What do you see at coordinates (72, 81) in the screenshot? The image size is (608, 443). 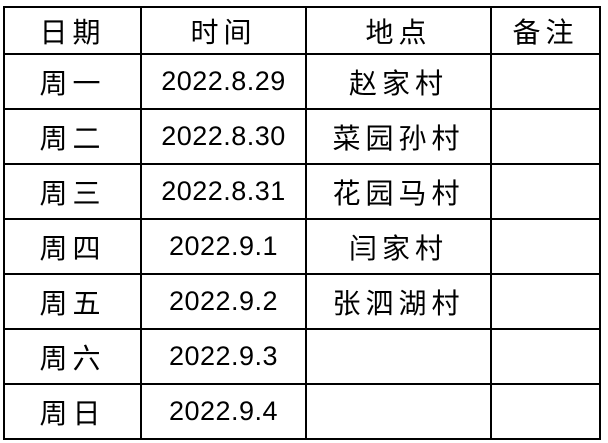 I see `cell-day: 周一` at bounding box center [72, 81].